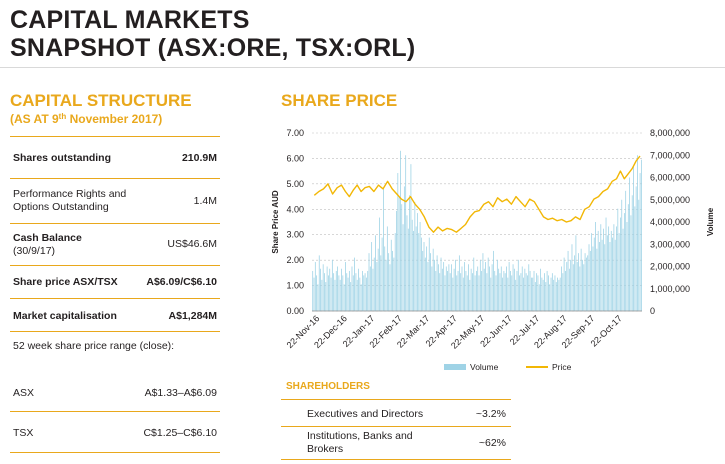 This screenshot has height=464, width=725. I want to click on capital-structure-title: CAPITAL STRUCTURE, so click(101, 100).